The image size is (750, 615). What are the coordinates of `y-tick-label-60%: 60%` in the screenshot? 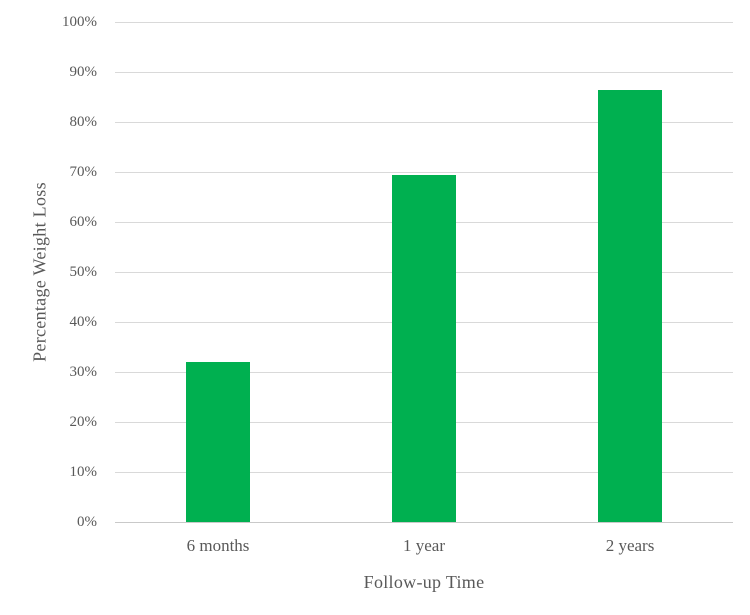 It's located at (83, 222).